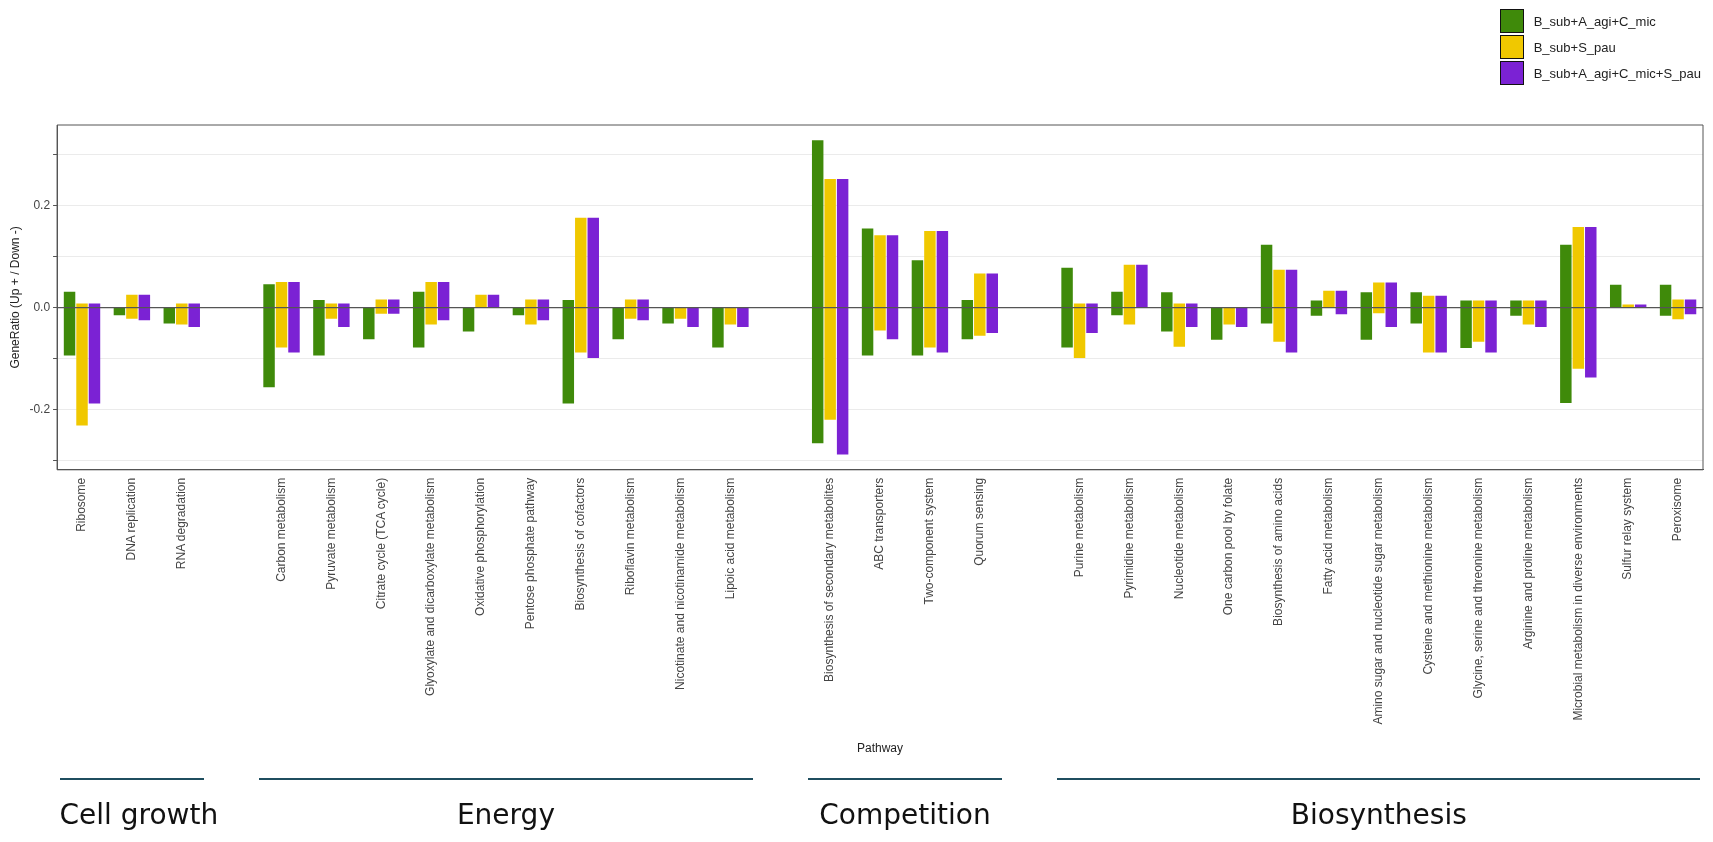  What do you see at coordinates (1378, 601) in the screenshot?
I see `x-tick-label: Amino sugar and nucleotide sugar metabolism` at bounding box center [1378, 601].